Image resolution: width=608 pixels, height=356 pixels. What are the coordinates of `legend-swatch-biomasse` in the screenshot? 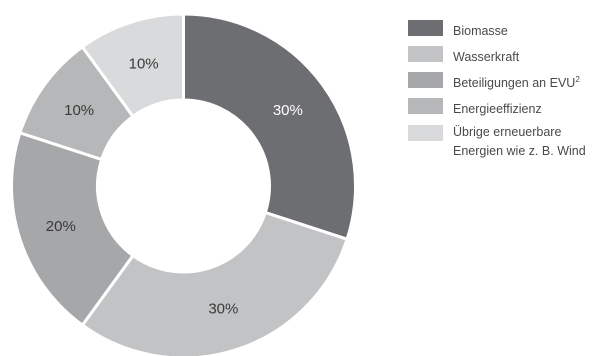 It's located at (425, 28).